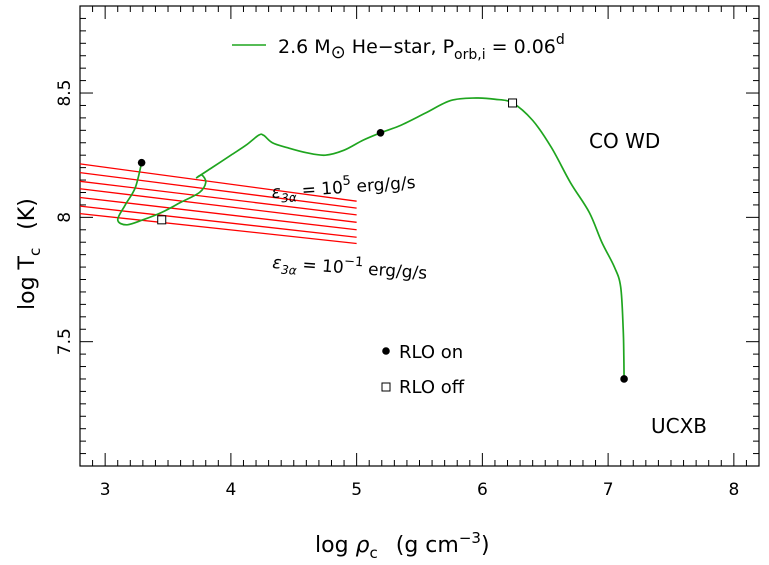 The width and height of the screenshot is (769, 565). What do you see at coordinates (344, 187) in the screenshot?
I see `eps-top-label: ε3α = 105 erg/g/s` at bounding box center [344, 187].